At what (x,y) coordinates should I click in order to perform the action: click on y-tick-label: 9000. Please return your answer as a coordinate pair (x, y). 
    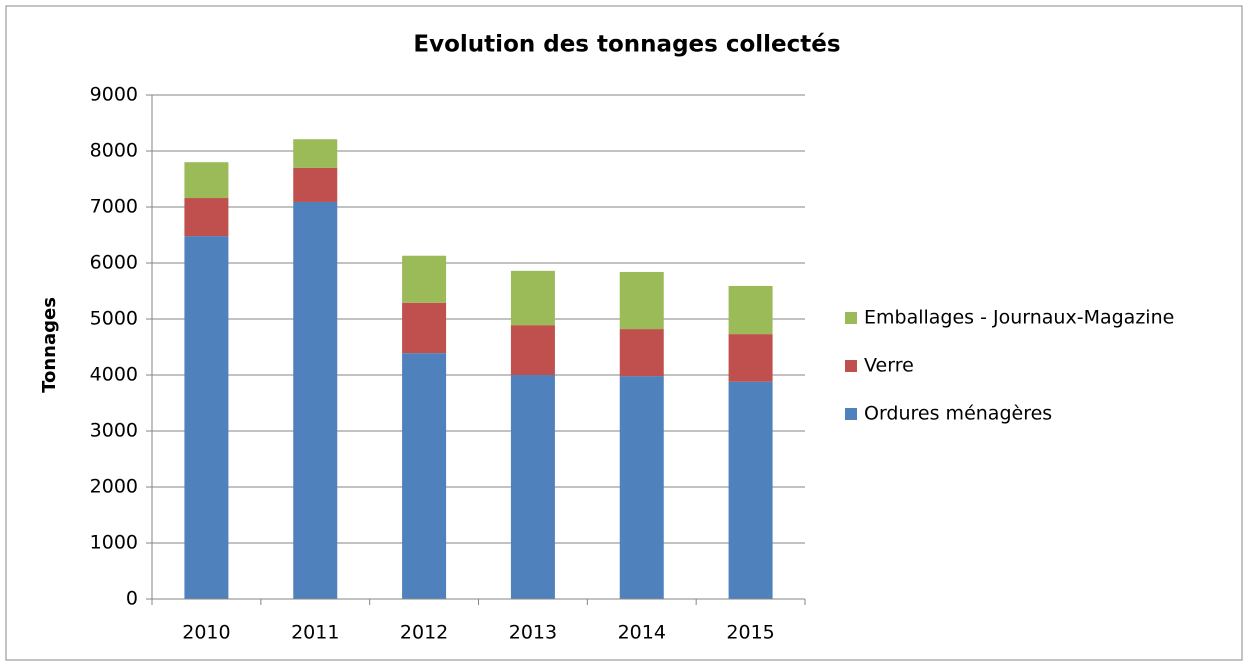
    Looking at the image, I should click on (114, 95).